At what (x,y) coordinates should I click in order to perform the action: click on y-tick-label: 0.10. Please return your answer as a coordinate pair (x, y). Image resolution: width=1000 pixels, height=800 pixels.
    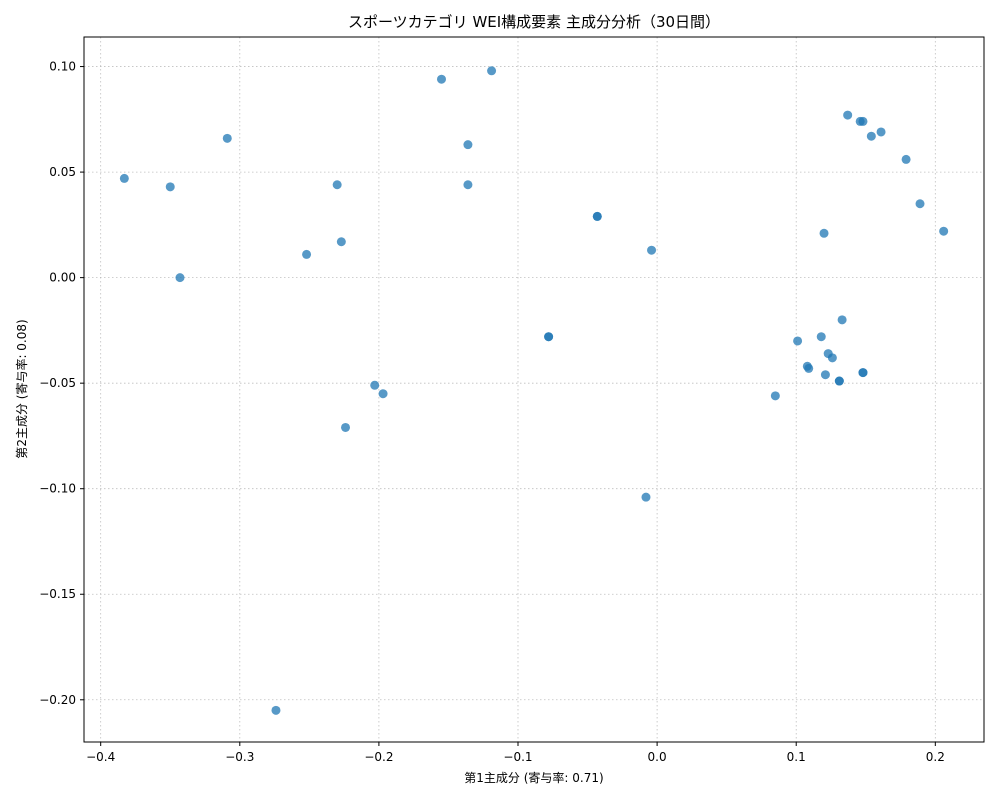
    Looking at the image, I should click on (62, 67).